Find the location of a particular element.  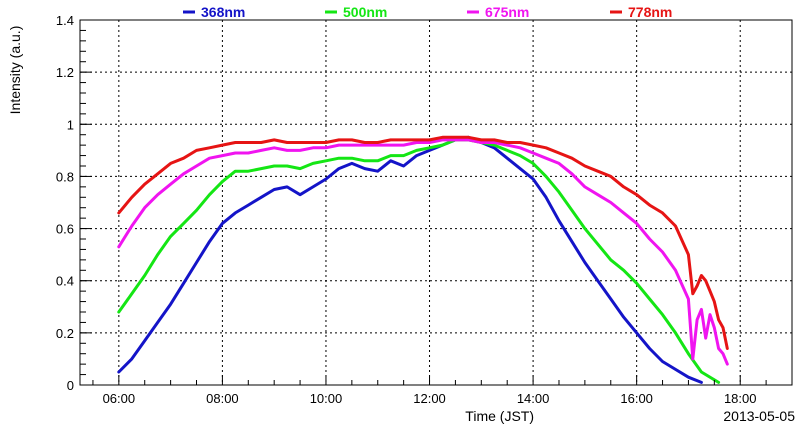

y-tick-label: 0.6 is located at coordinates (65, 229).